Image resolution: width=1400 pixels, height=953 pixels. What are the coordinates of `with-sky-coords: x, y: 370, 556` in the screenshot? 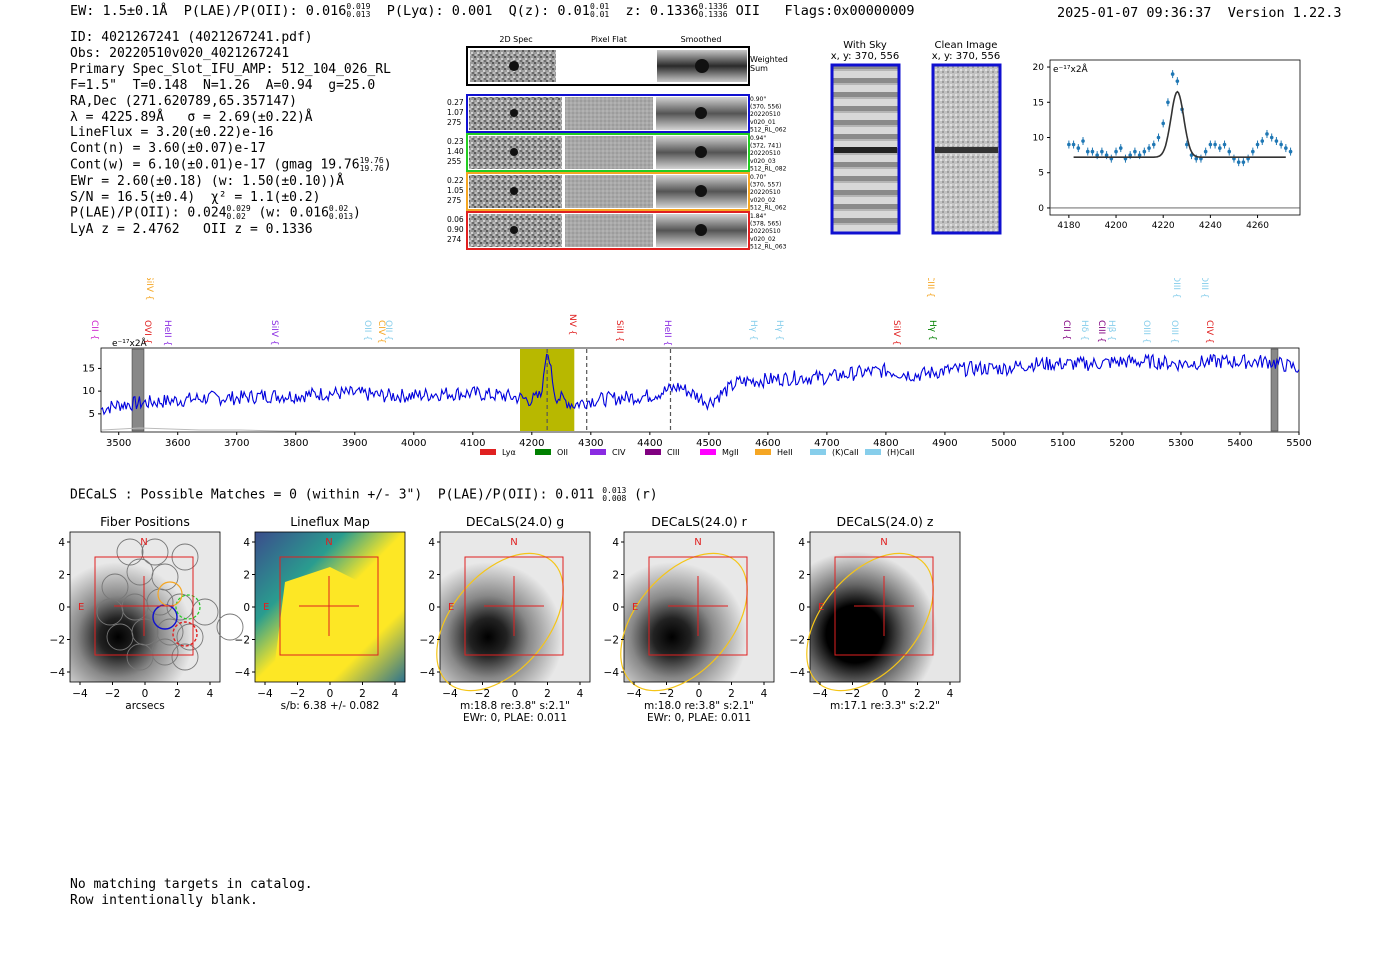 It's located at (865, 56).